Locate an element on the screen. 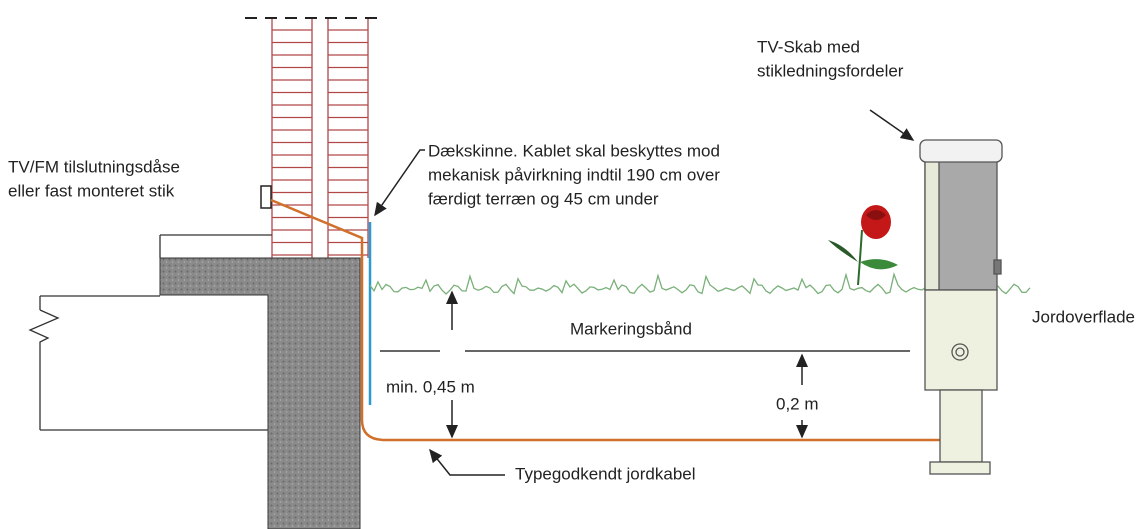  label: Dækskinne. Kablet skal beskyttes mod is located at coordinates (574, 150).